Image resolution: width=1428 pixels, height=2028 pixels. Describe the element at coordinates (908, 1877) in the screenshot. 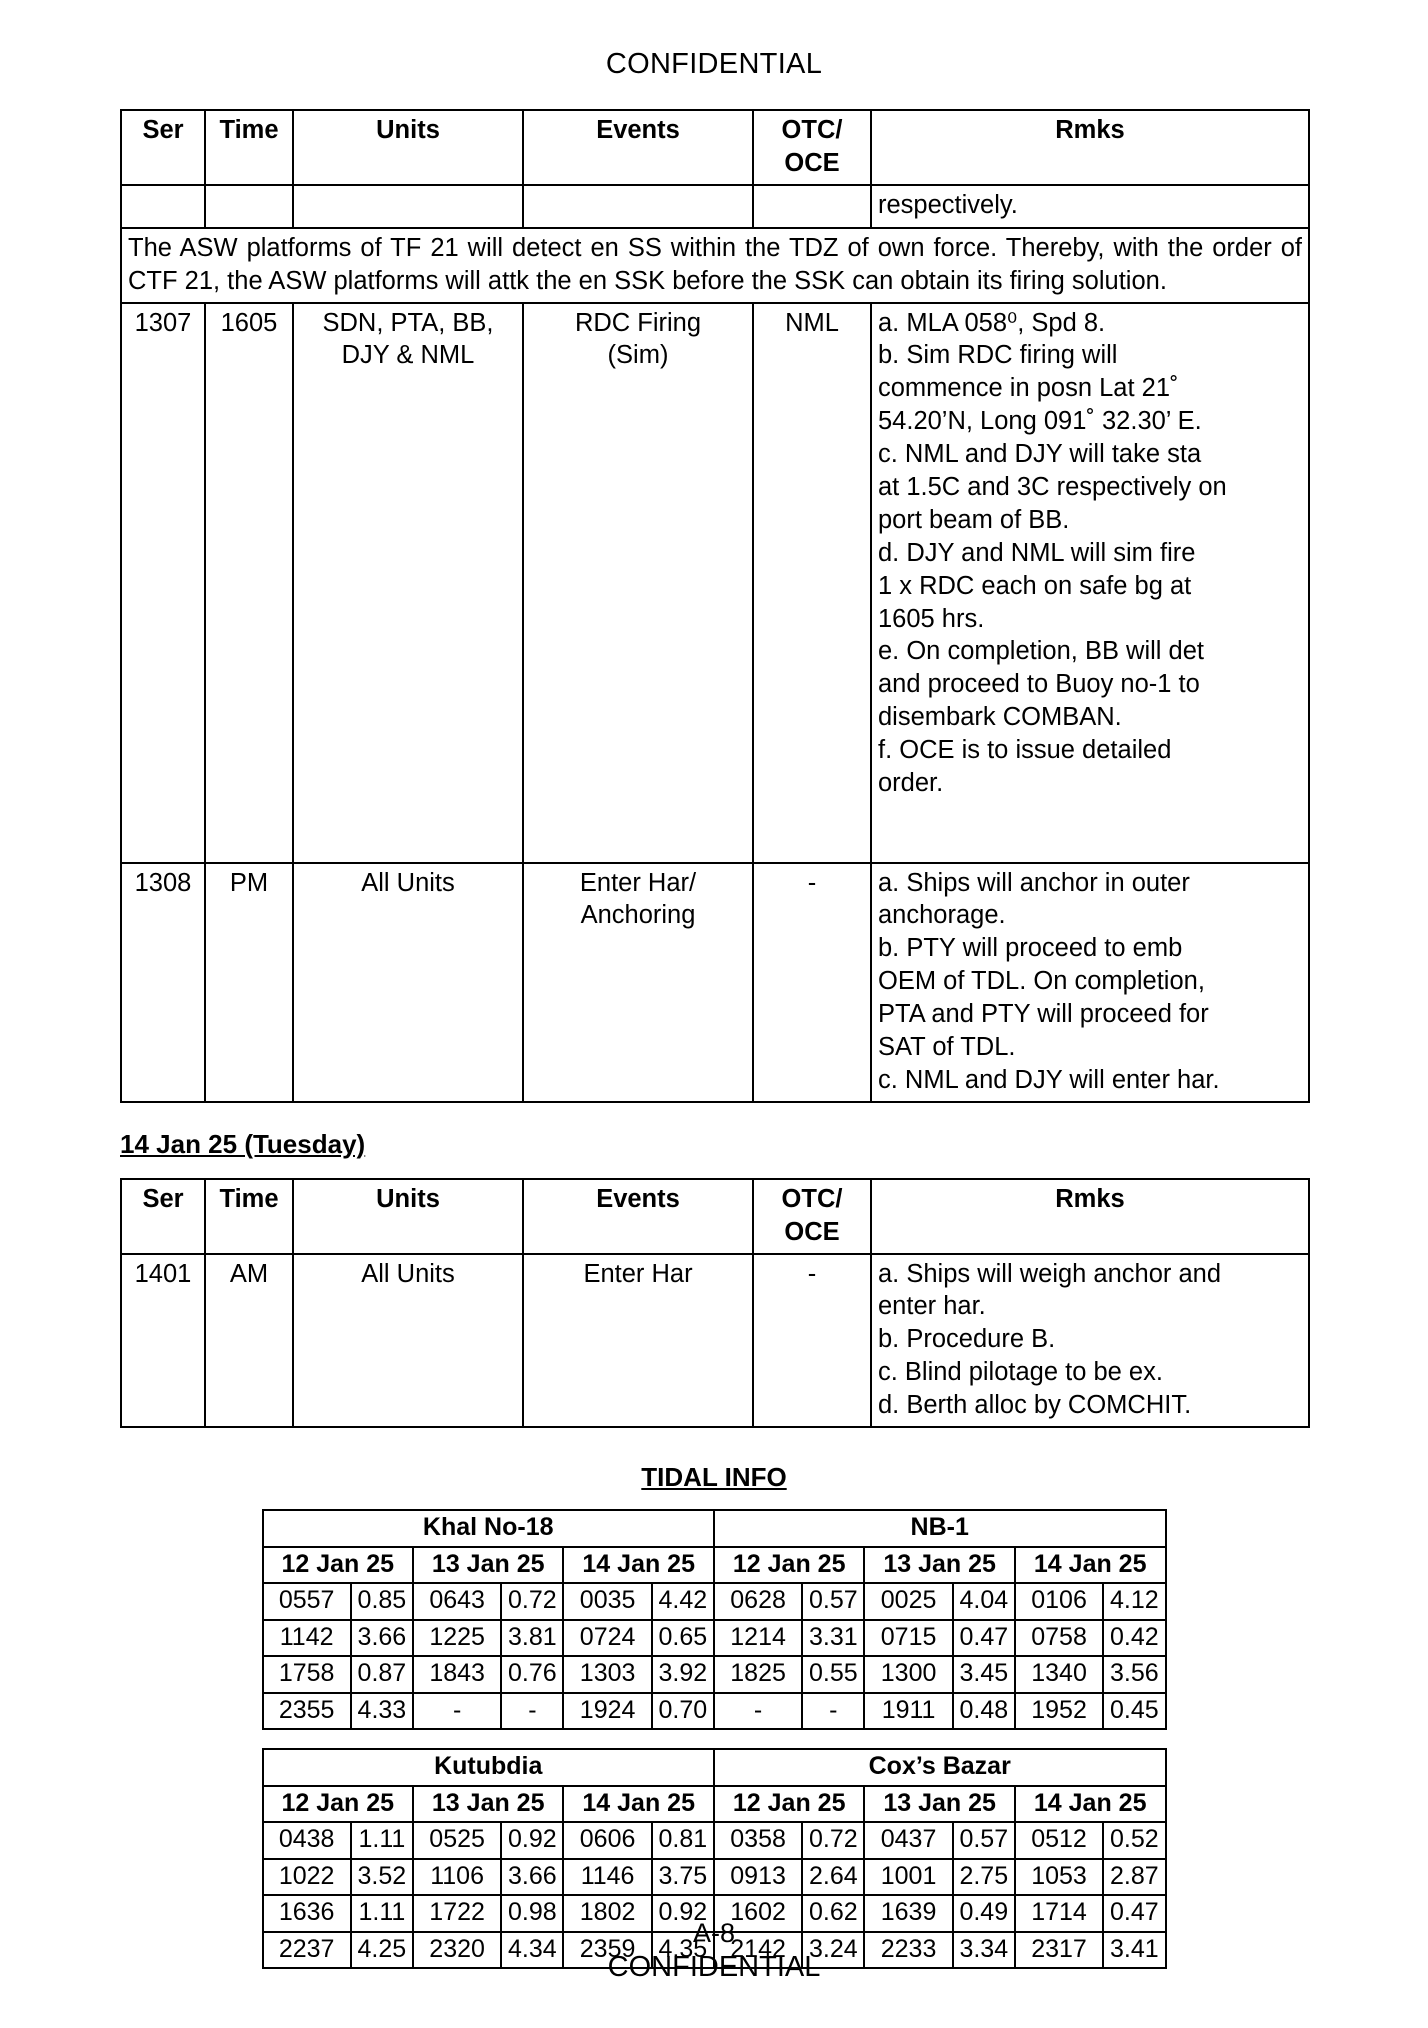

I see `tidal-cell: 1001` at that location.